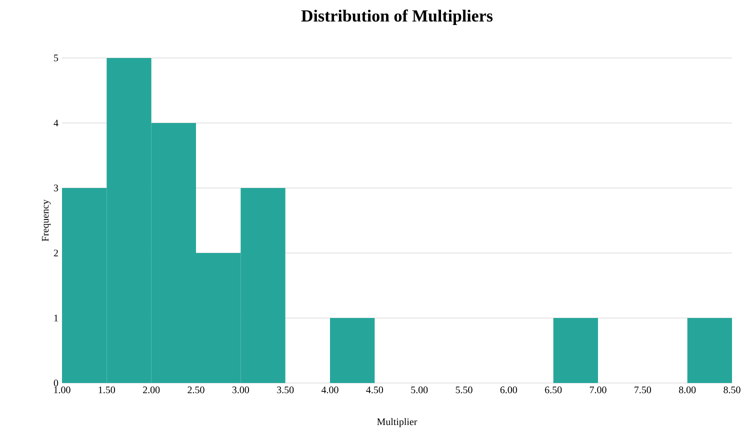 This screenshot has width=747, height=447. Describe the element at coordinates (285, 390) in the screenshot. I see `x-tick-label: 3.50` at that location.